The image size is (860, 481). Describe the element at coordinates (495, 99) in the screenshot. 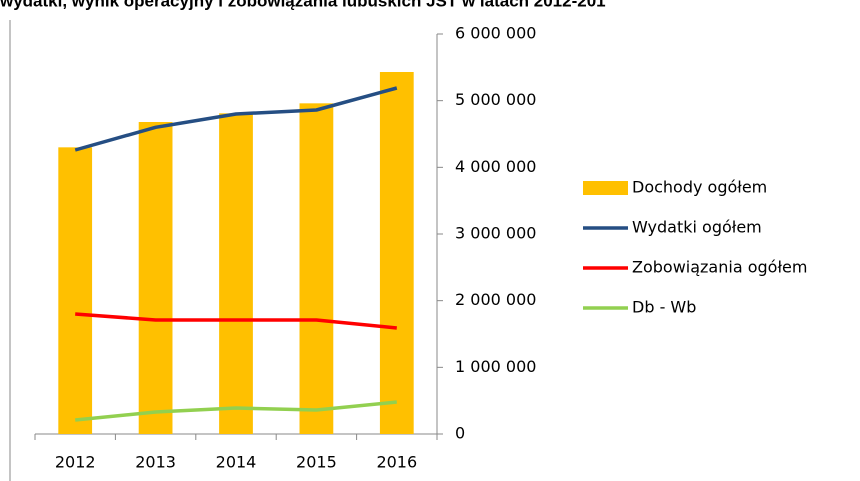

I see `y-tick-label: 5 000 000` at that location.